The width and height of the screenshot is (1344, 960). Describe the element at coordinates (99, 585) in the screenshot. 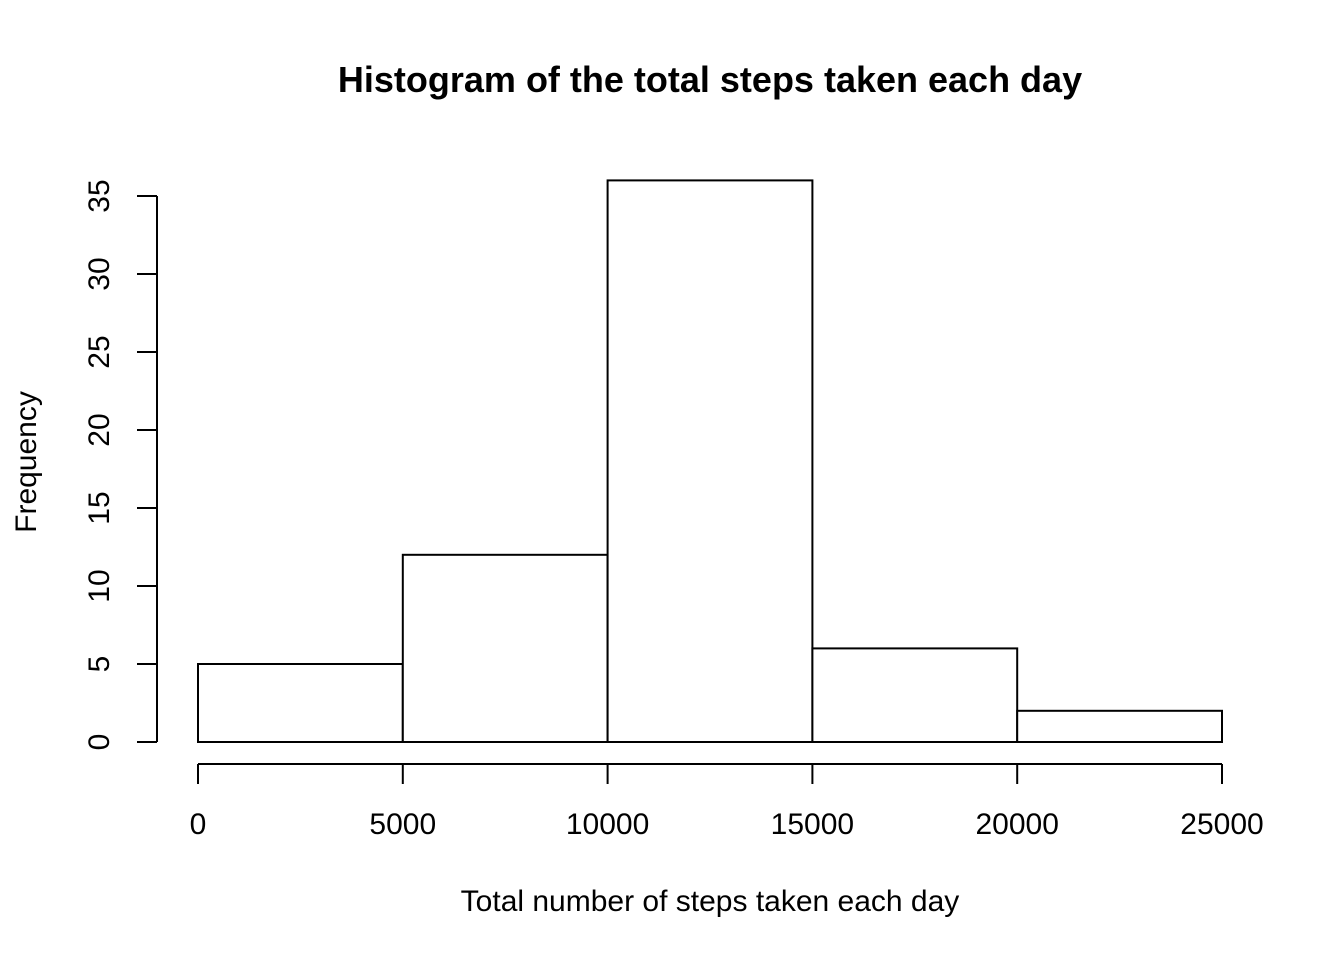

I see `y-tick-label-2: 10` at that location.